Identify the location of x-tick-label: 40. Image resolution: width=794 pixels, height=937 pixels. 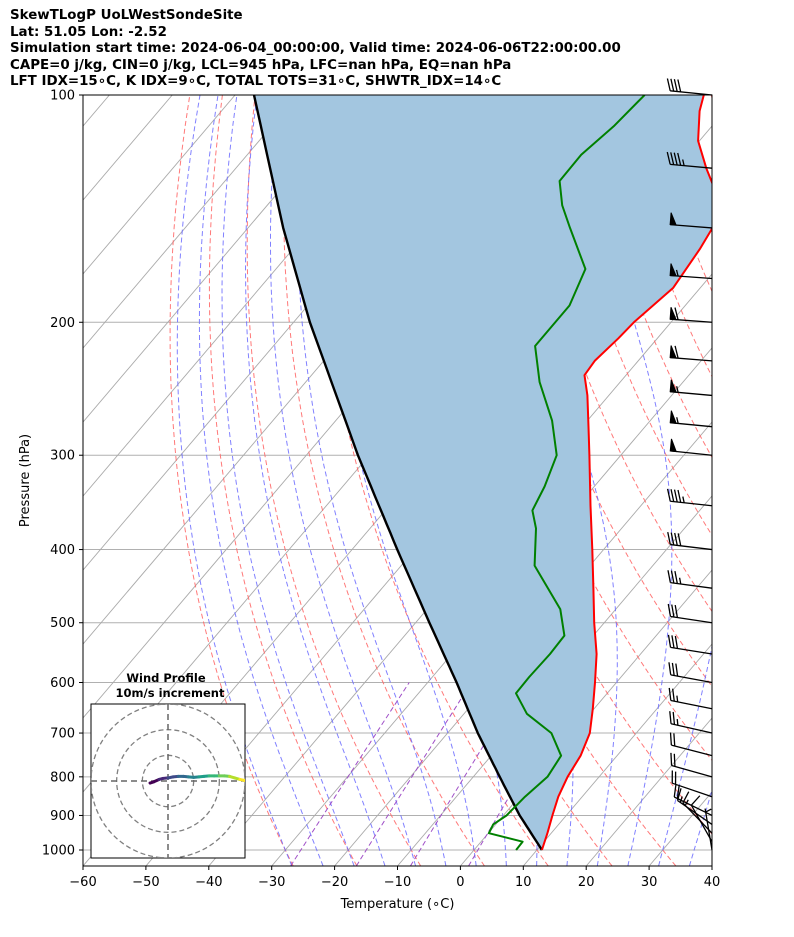
(712, 882).